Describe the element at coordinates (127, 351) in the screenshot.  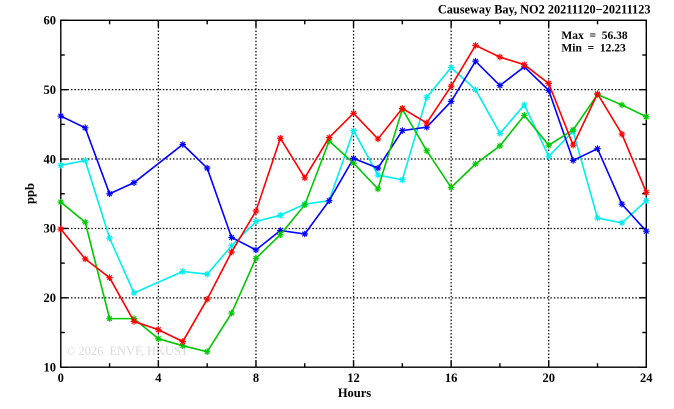
I see `svg-text: © 2026 ENVF, HKUST` at that location.